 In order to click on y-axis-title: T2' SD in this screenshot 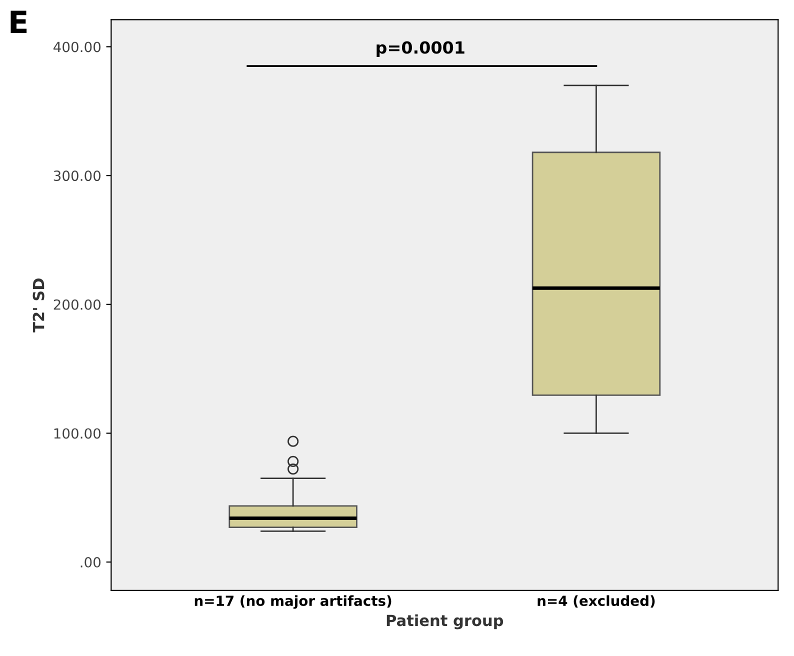, I will do `click(38, 305)`.